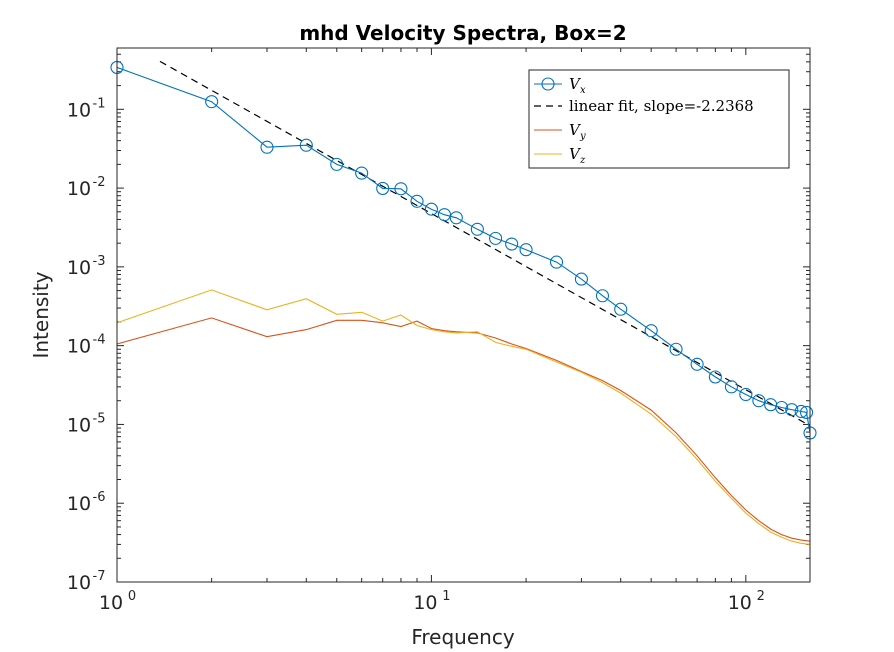 Image resolution: width=894 pixels, height=652 pixels. Describe the element at coordinates (99, 261) in the screenshot. I see `y-tick-exponent: -3` at that location.